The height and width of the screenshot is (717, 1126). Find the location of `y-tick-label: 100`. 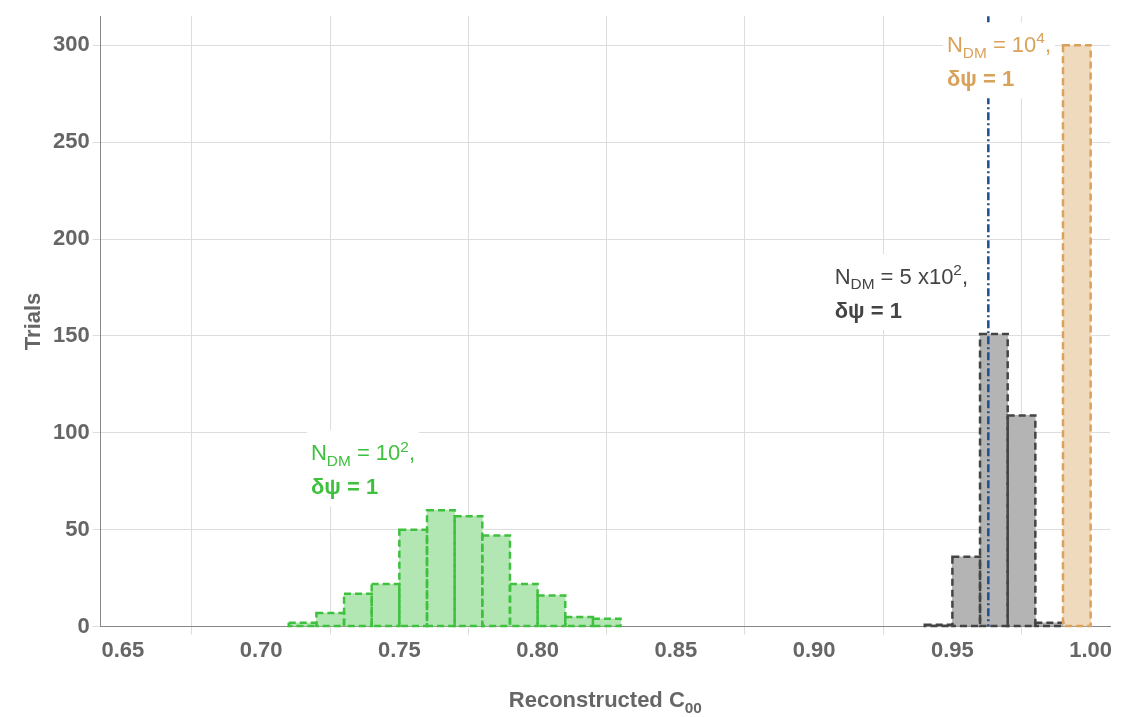

y-tick-label: 100 is located at coordinates (71, 431).